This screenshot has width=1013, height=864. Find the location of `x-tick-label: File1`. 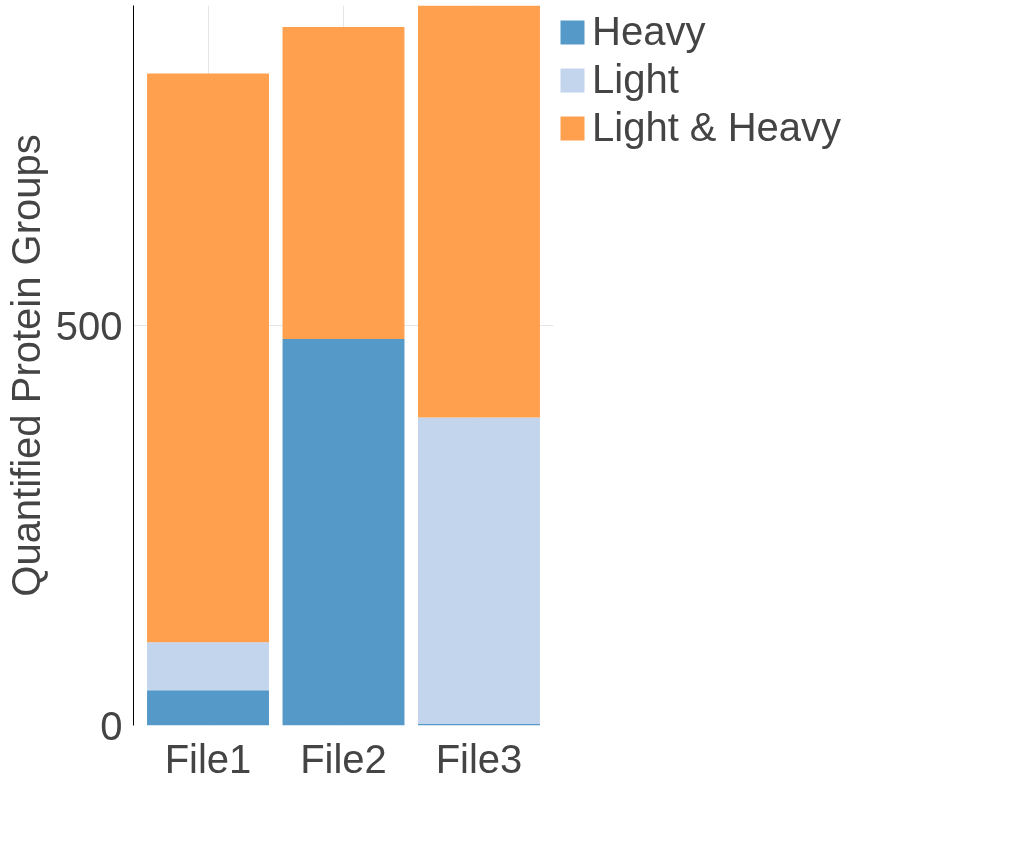

x-tick-label: File1 is located at coordinates (208, 758).